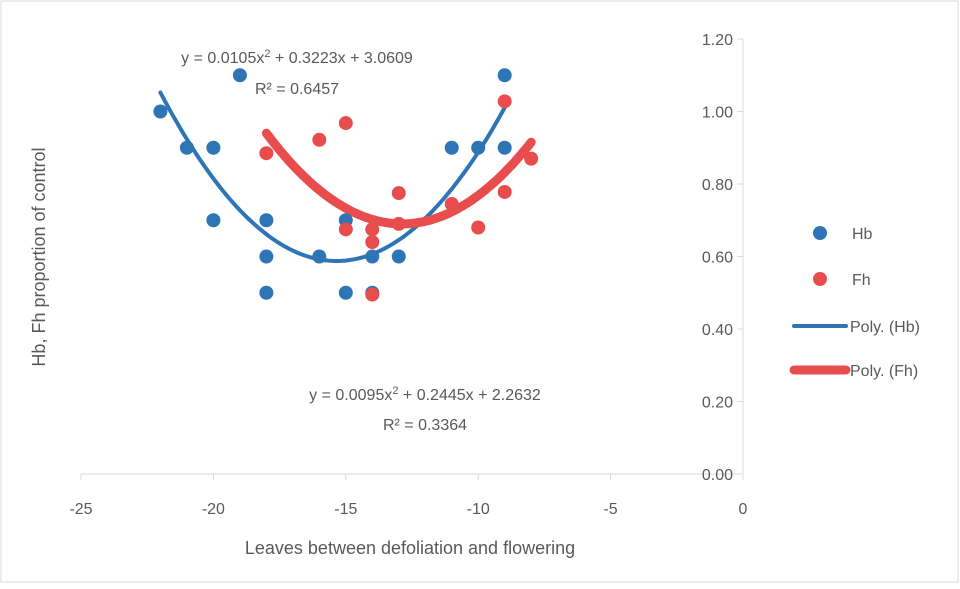 The height and width of the screenshot is (589, 960). I want to click on x-tick-label: -20, so click(213, 509).